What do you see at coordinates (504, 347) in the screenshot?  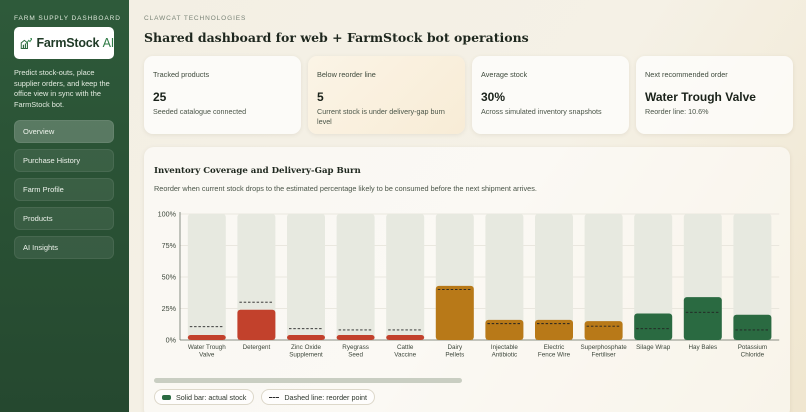 I see `x-tick-label: Injectable` at bounding box center [504, 347].